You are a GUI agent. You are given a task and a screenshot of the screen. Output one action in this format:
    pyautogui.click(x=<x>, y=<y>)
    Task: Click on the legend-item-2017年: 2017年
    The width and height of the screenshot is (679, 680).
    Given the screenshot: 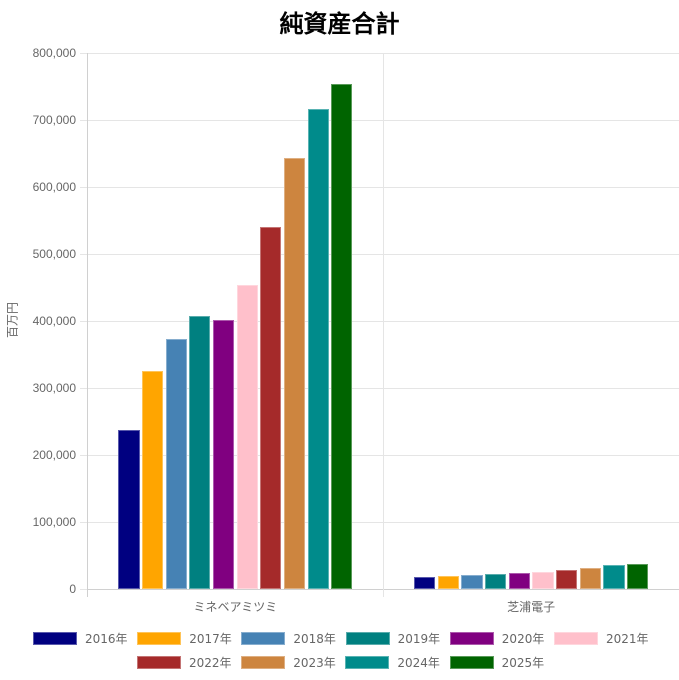 What is the action you would take?
    pyautogui.click(x=184, y=638)
    